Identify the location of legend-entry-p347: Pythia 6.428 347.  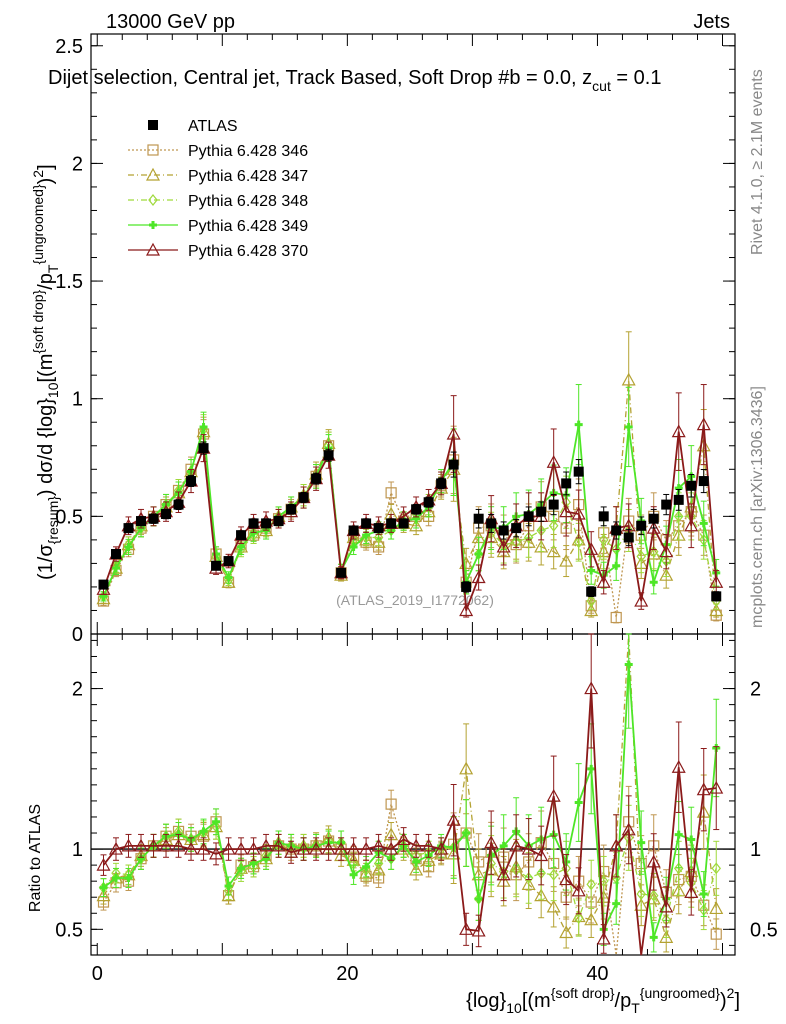
(218, 176).